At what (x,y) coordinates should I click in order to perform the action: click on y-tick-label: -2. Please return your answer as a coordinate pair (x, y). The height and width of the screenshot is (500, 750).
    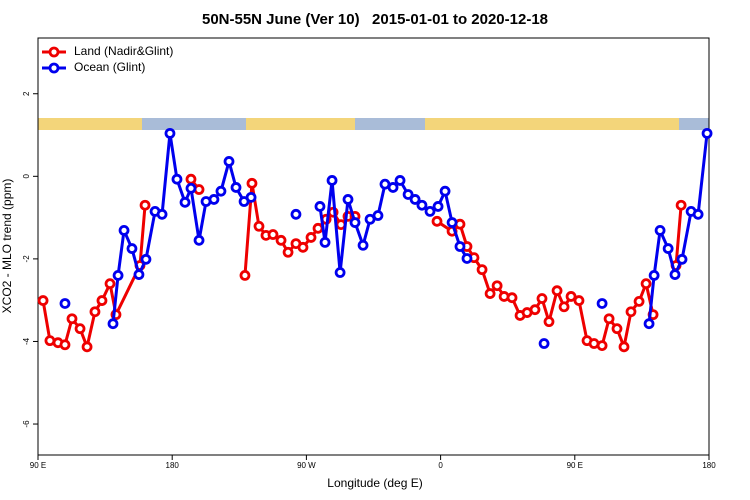
    Looking at the image, I should click on (26, 259).